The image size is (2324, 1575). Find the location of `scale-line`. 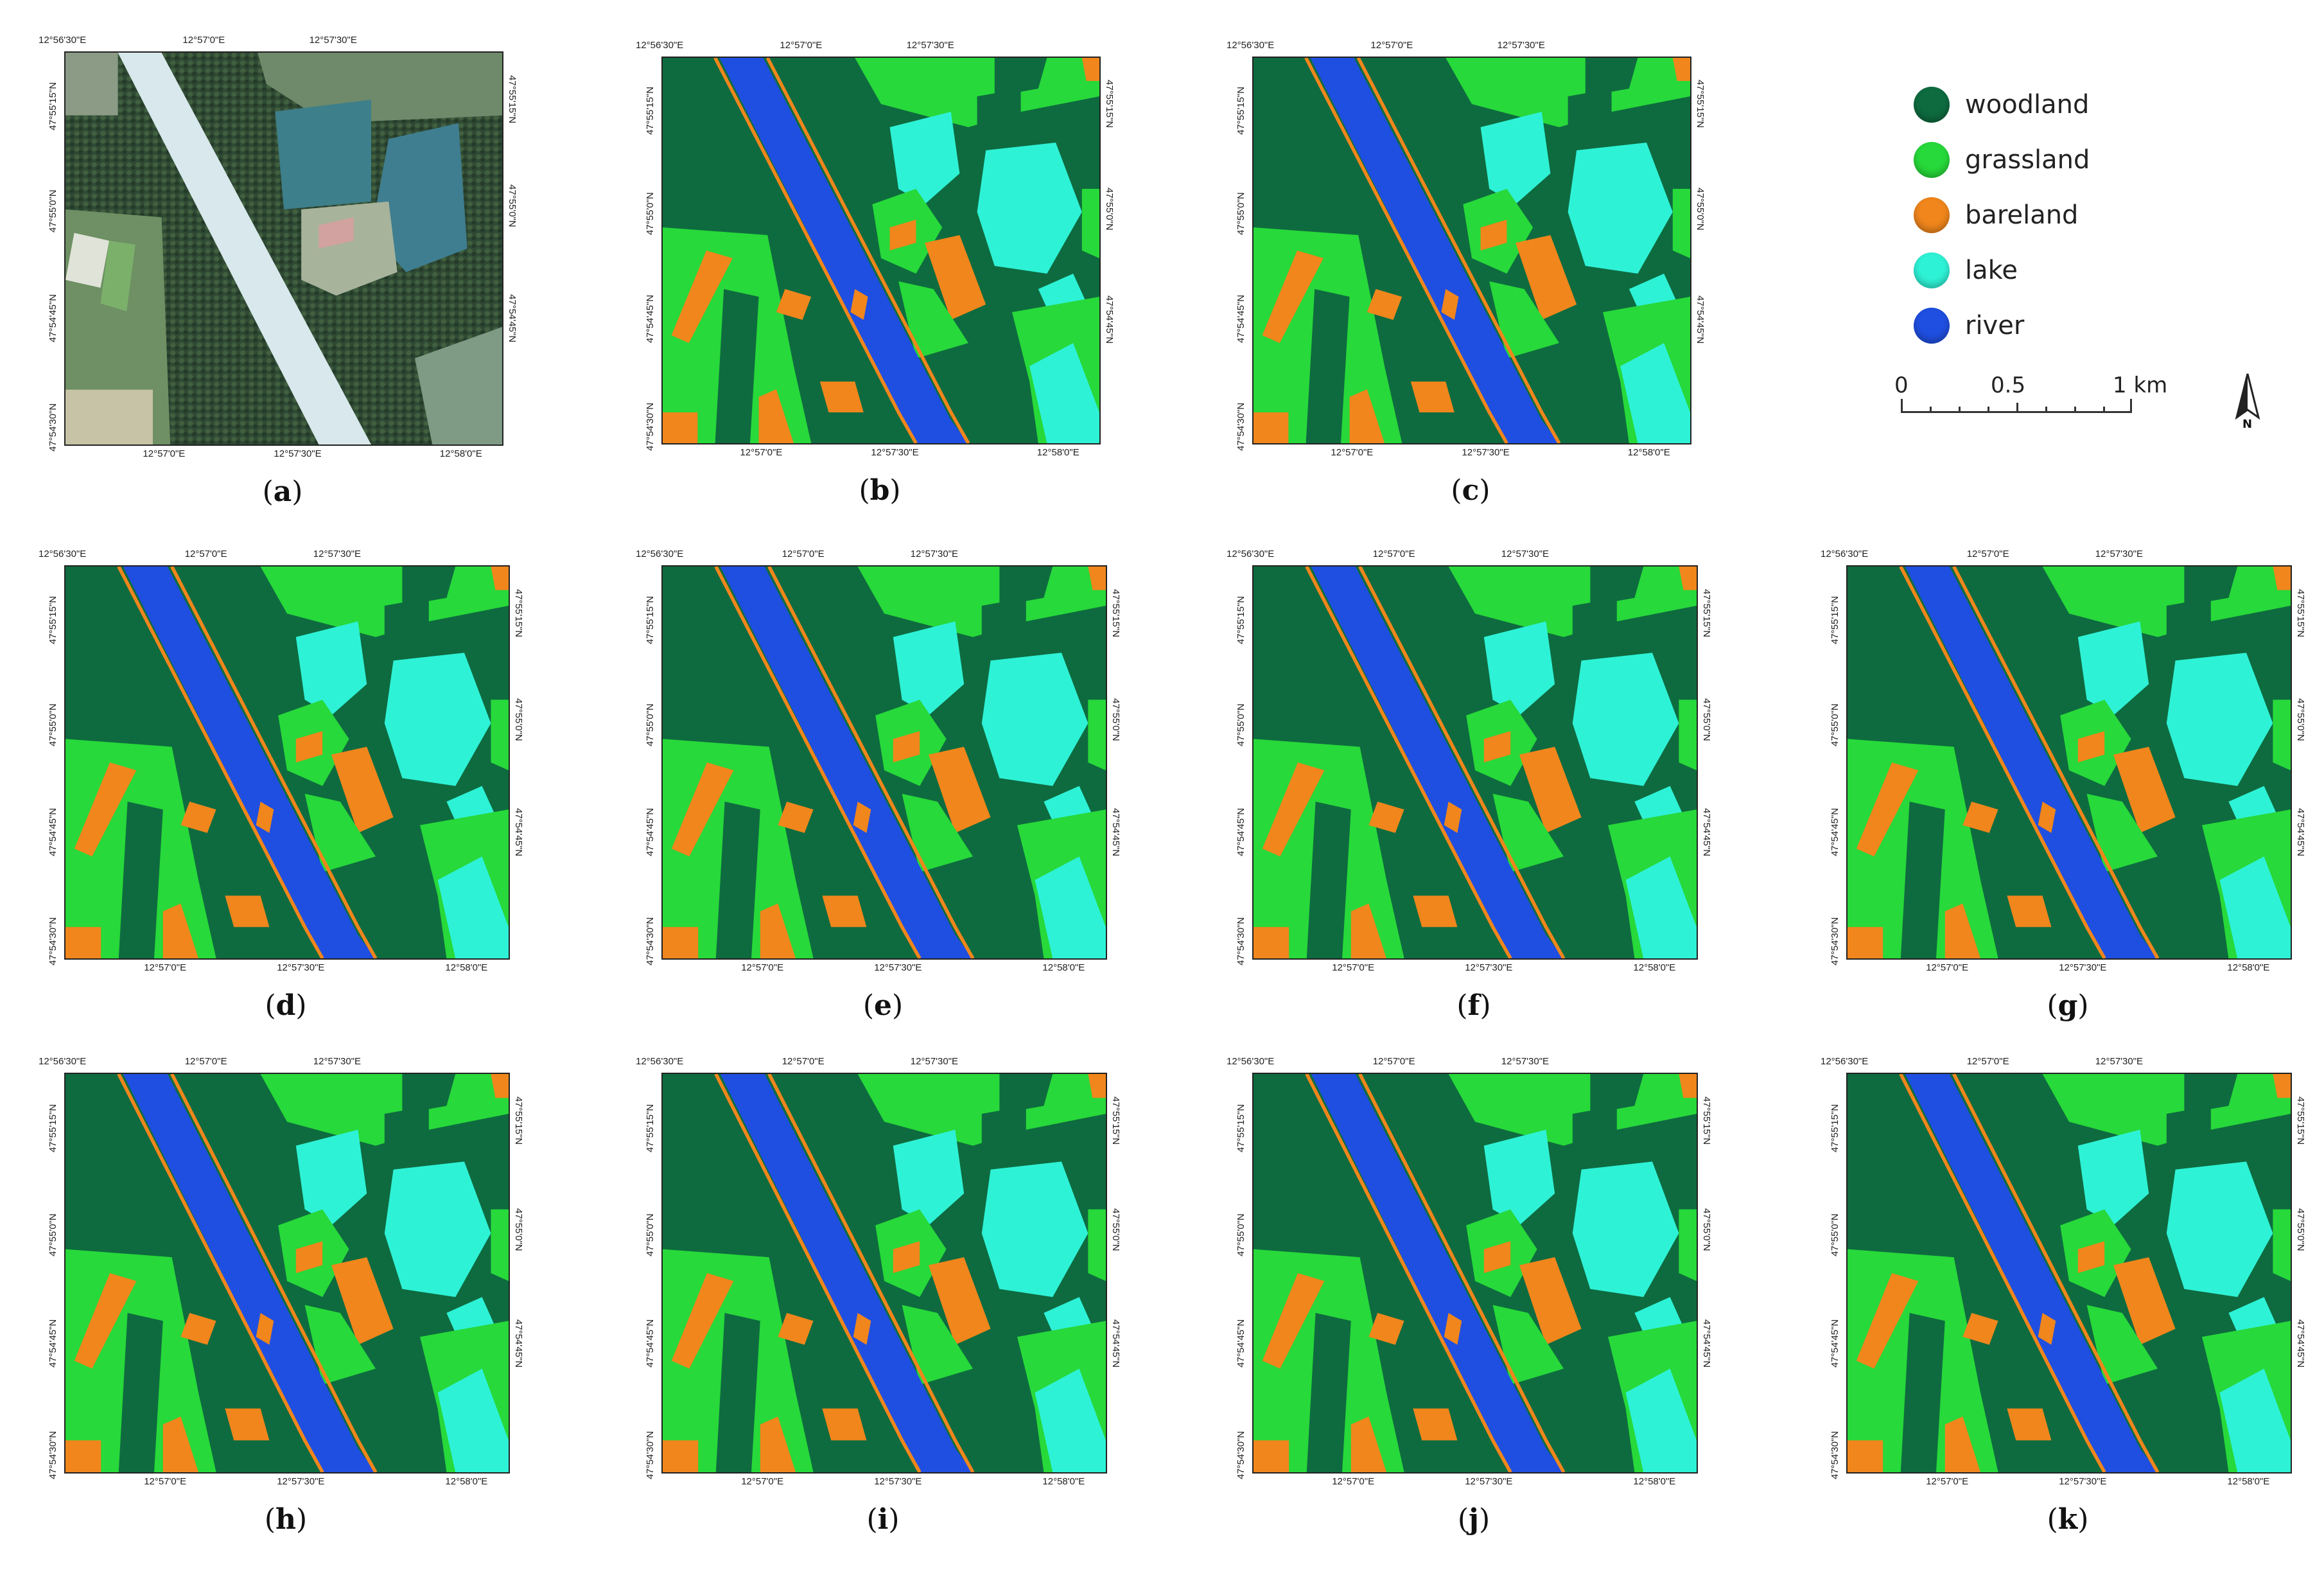

scale-line is located at coordinates (2016, 406).